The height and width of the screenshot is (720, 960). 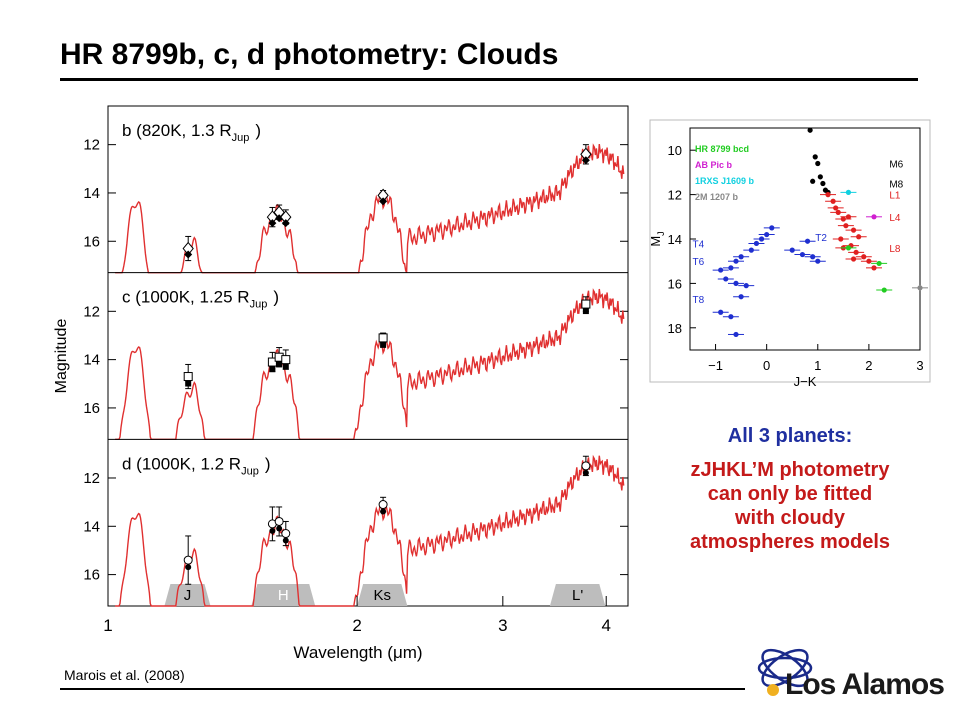 I want to click on cmd-legend-entry: AB Pic b, so click(x=714, y=165).